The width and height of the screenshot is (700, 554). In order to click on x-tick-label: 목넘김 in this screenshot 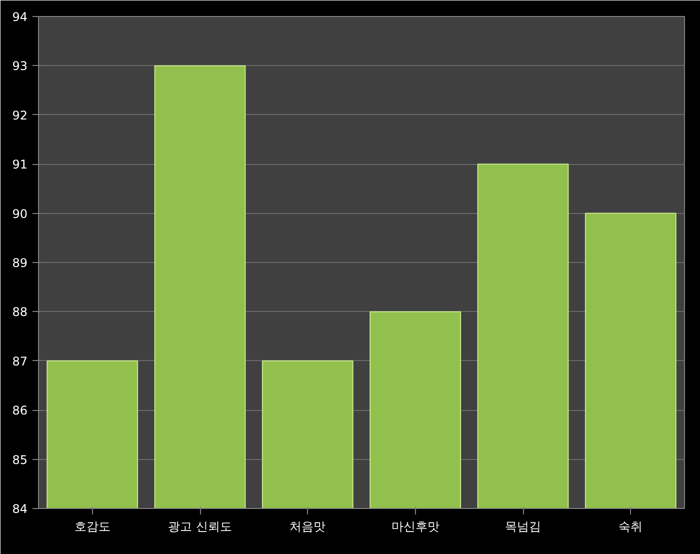, I will do `click(523, 527)`.